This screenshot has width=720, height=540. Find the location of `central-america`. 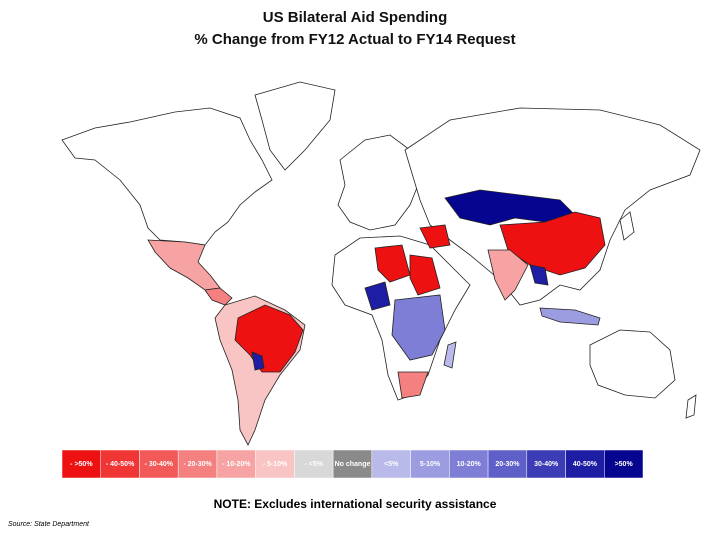

central-america is located at coordinates (218, 296).